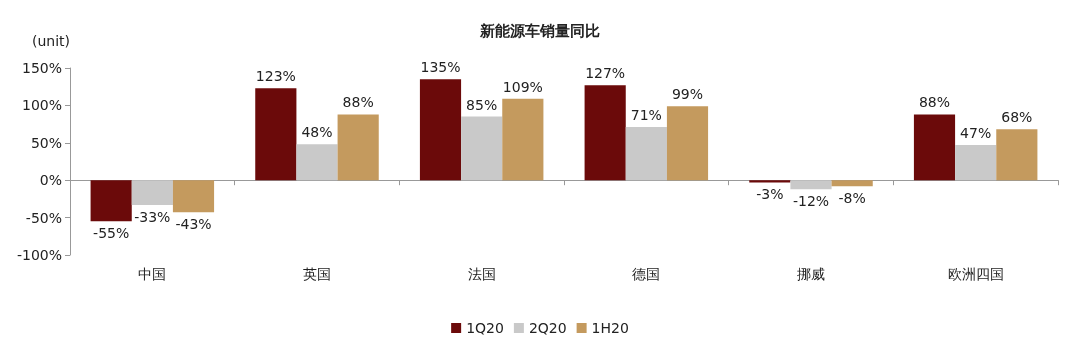  I want to click on data-label: 99%, so click(687, 94).